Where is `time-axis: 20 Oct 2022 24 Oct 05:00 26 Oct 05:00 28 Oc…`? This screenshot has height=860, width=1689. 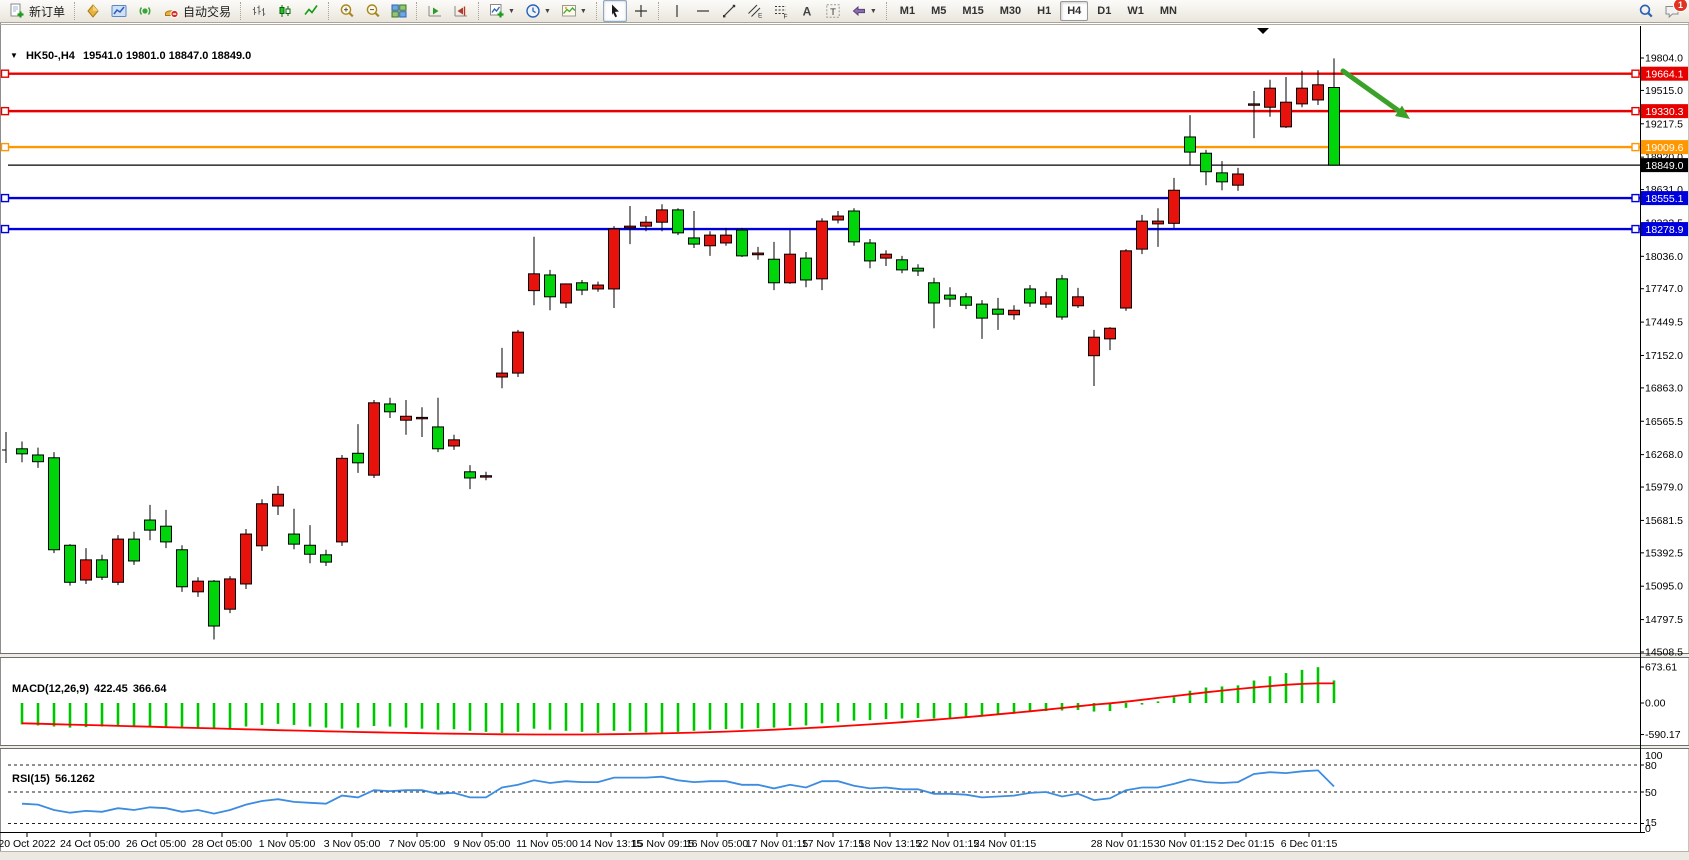 time-axis: 20 Oct 2022 24 Oct 05:00 26 Oct 05:00 28 Oc… is located at coordinates (822, 841).